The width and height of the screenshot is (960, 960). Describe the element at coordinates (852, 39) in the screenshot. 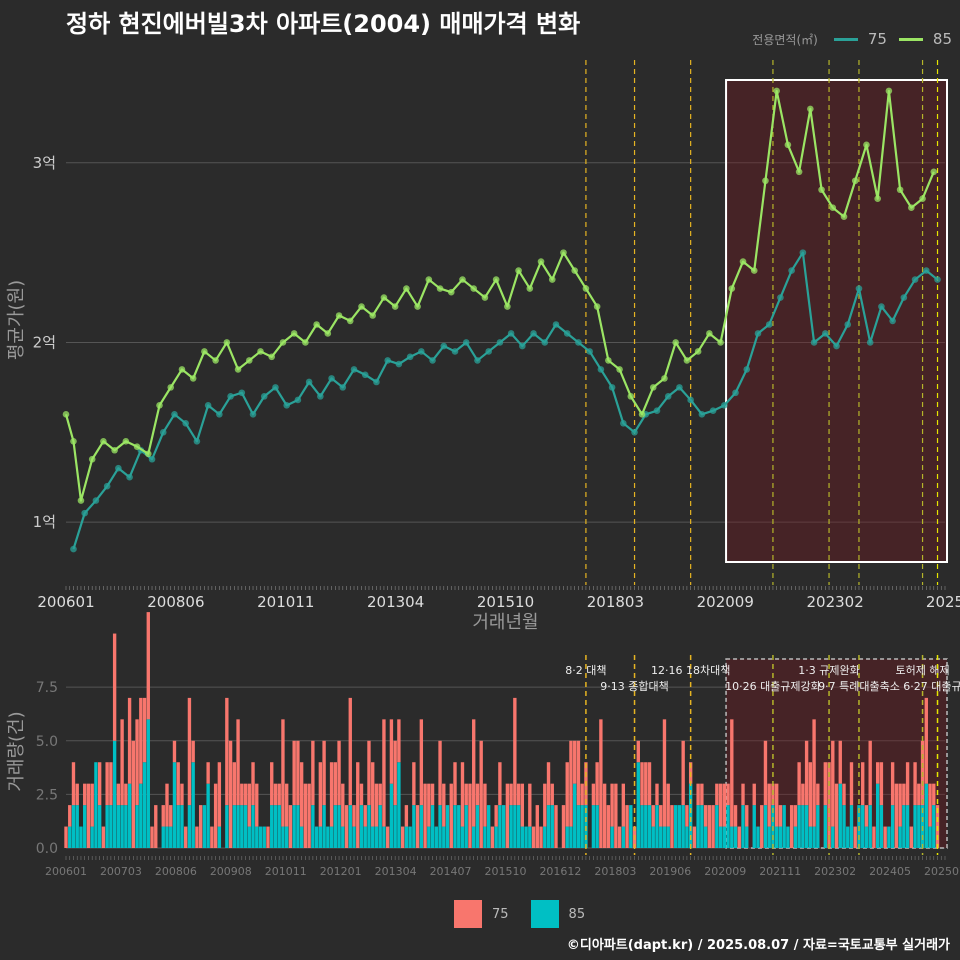

I see `legend-top: 전용면적(㎡) 75 85` at that location.